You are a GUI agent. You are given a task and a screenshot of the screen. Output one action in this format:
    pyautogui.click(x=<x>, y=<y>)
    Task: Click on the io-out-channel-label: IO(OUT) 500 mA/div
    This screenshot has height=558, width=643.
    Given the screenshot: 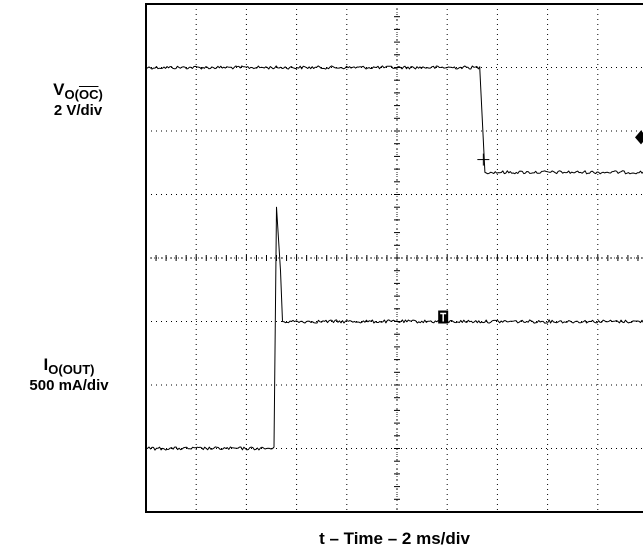 What is the action you would take?
    pyautogui.click(x=69, y=375)
    